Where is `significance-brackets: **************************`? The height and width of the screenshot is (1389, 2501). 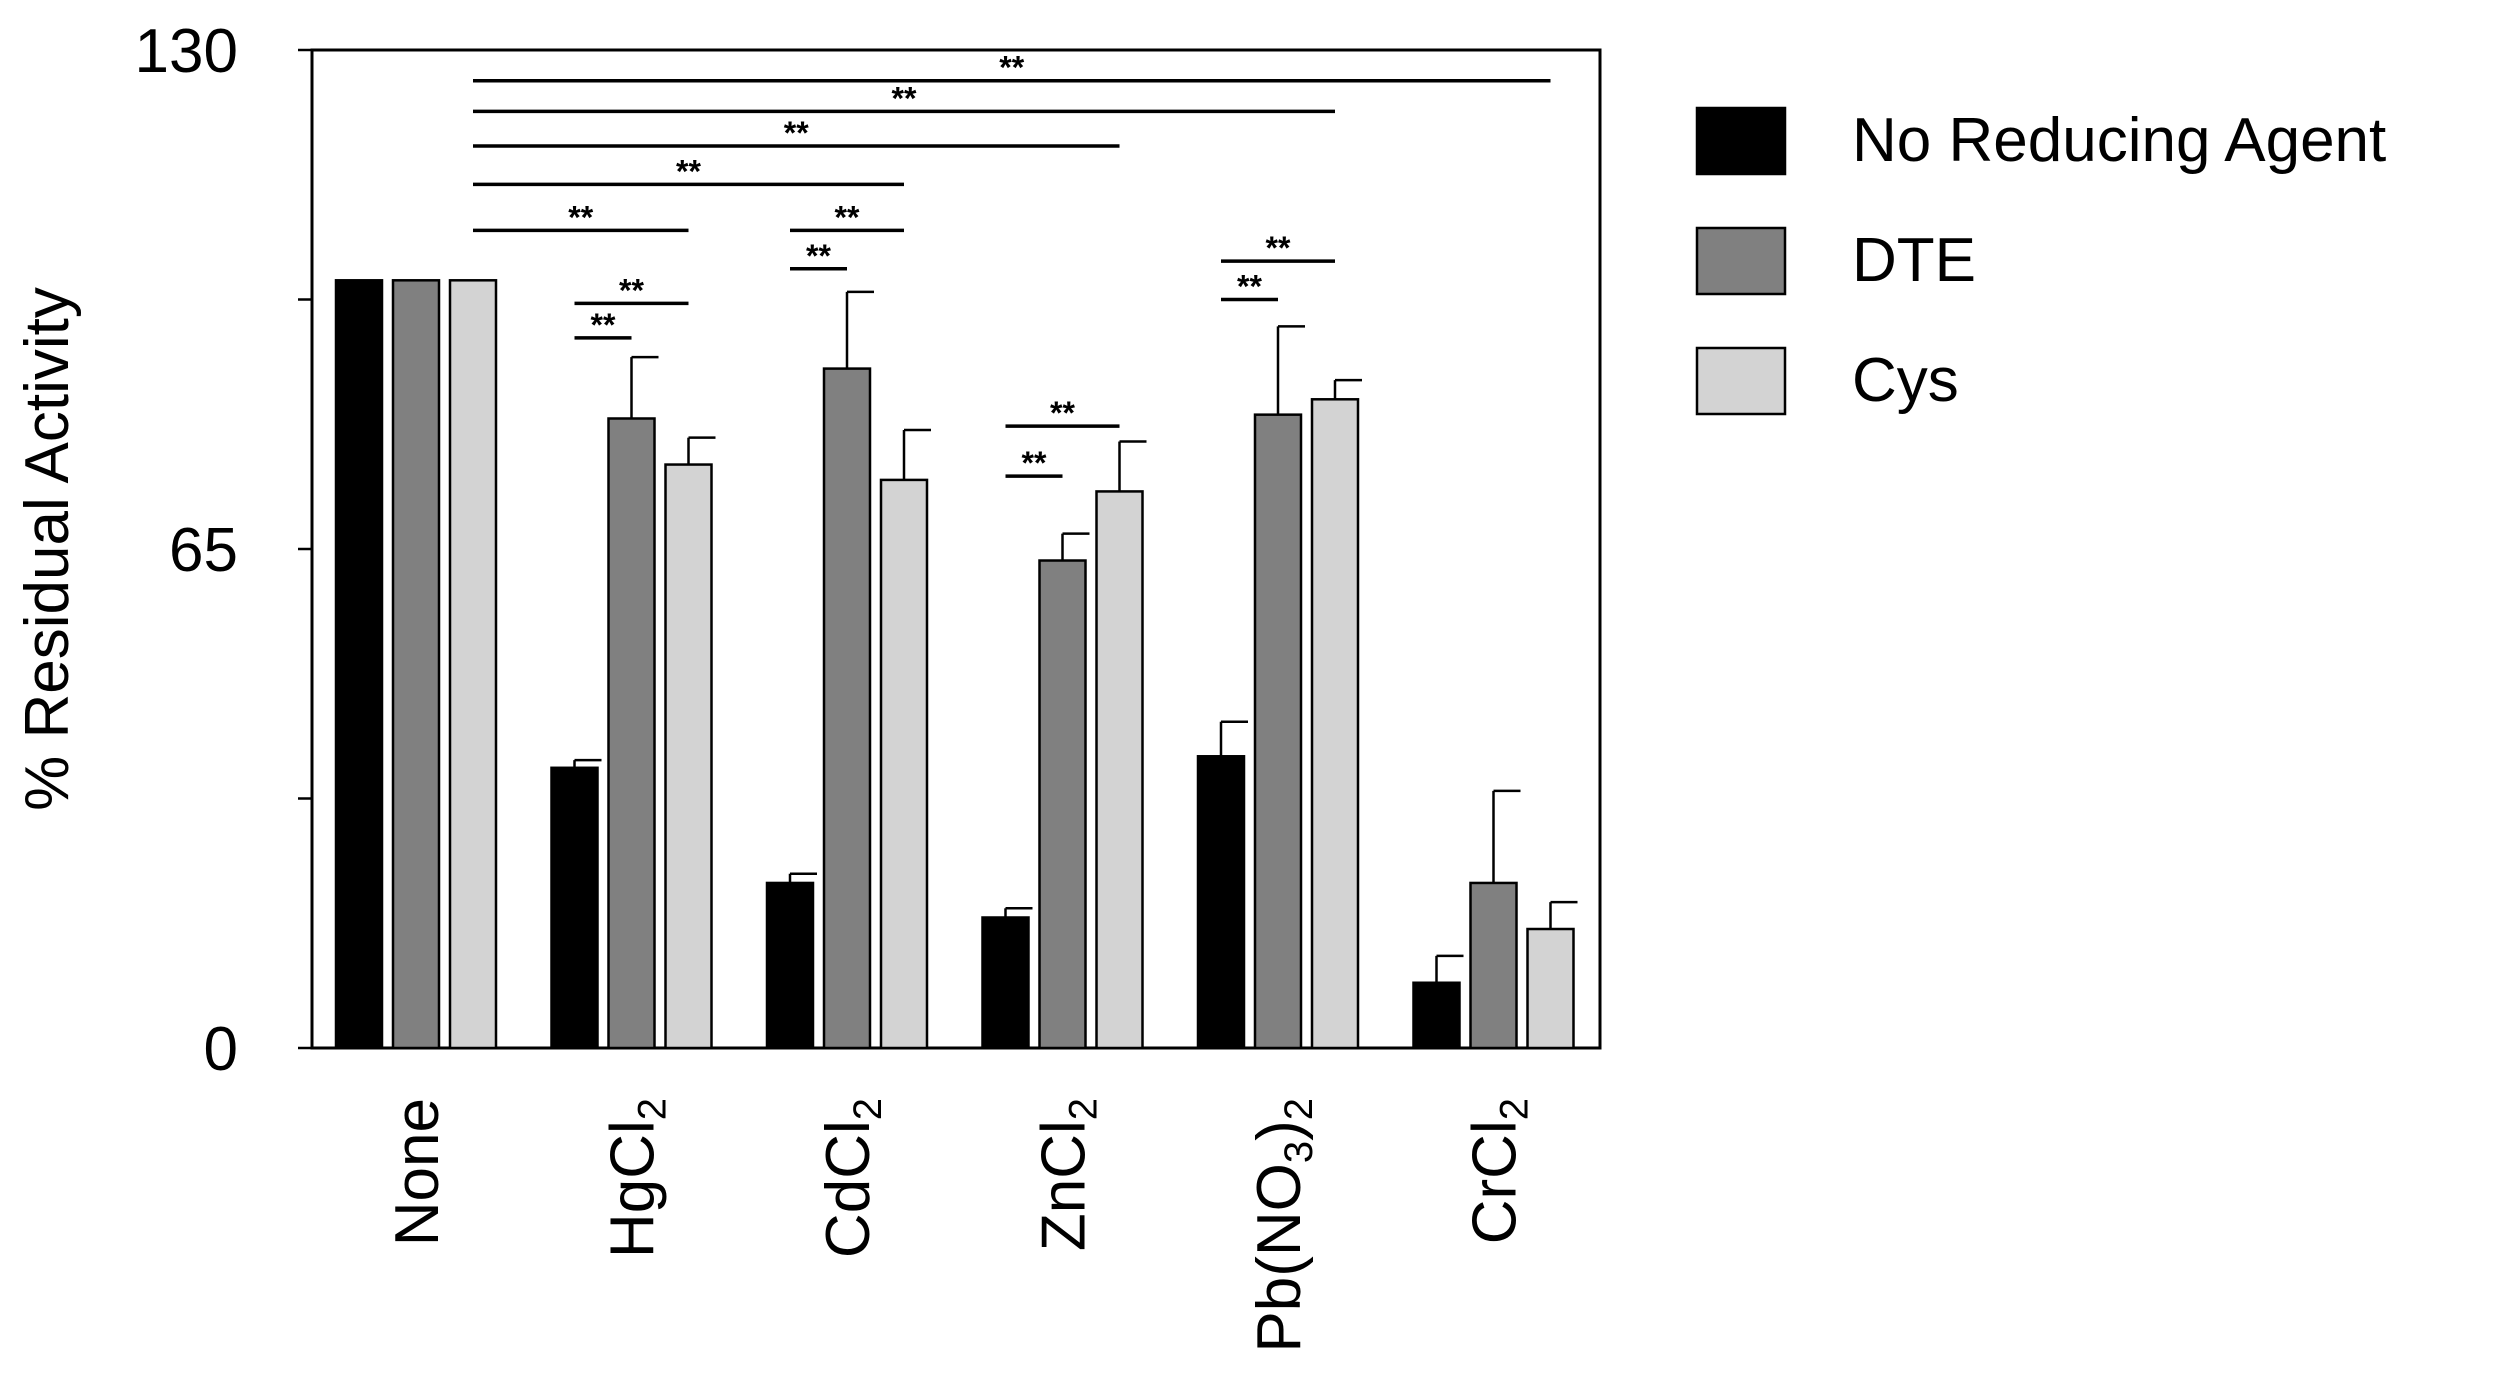 significance-brackets: ************************** is located at coordinates (1012, 265).